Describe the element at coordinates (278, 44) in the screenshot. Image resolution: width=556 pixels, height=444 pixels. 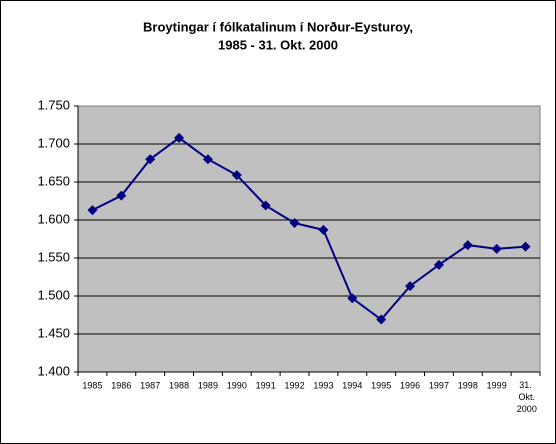
I see `chart-title: 1985 - 31. Okt. 2000` at that location.